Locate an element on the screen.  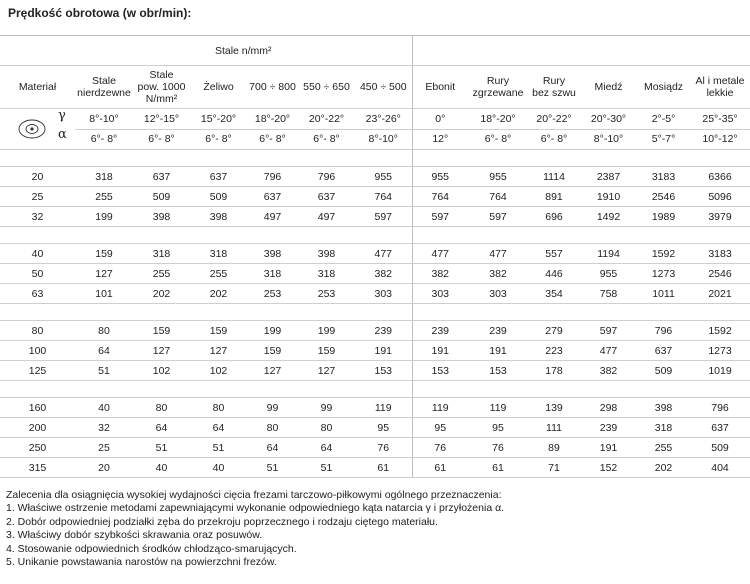
diameter: 315 is located at coordinates (37, 467).